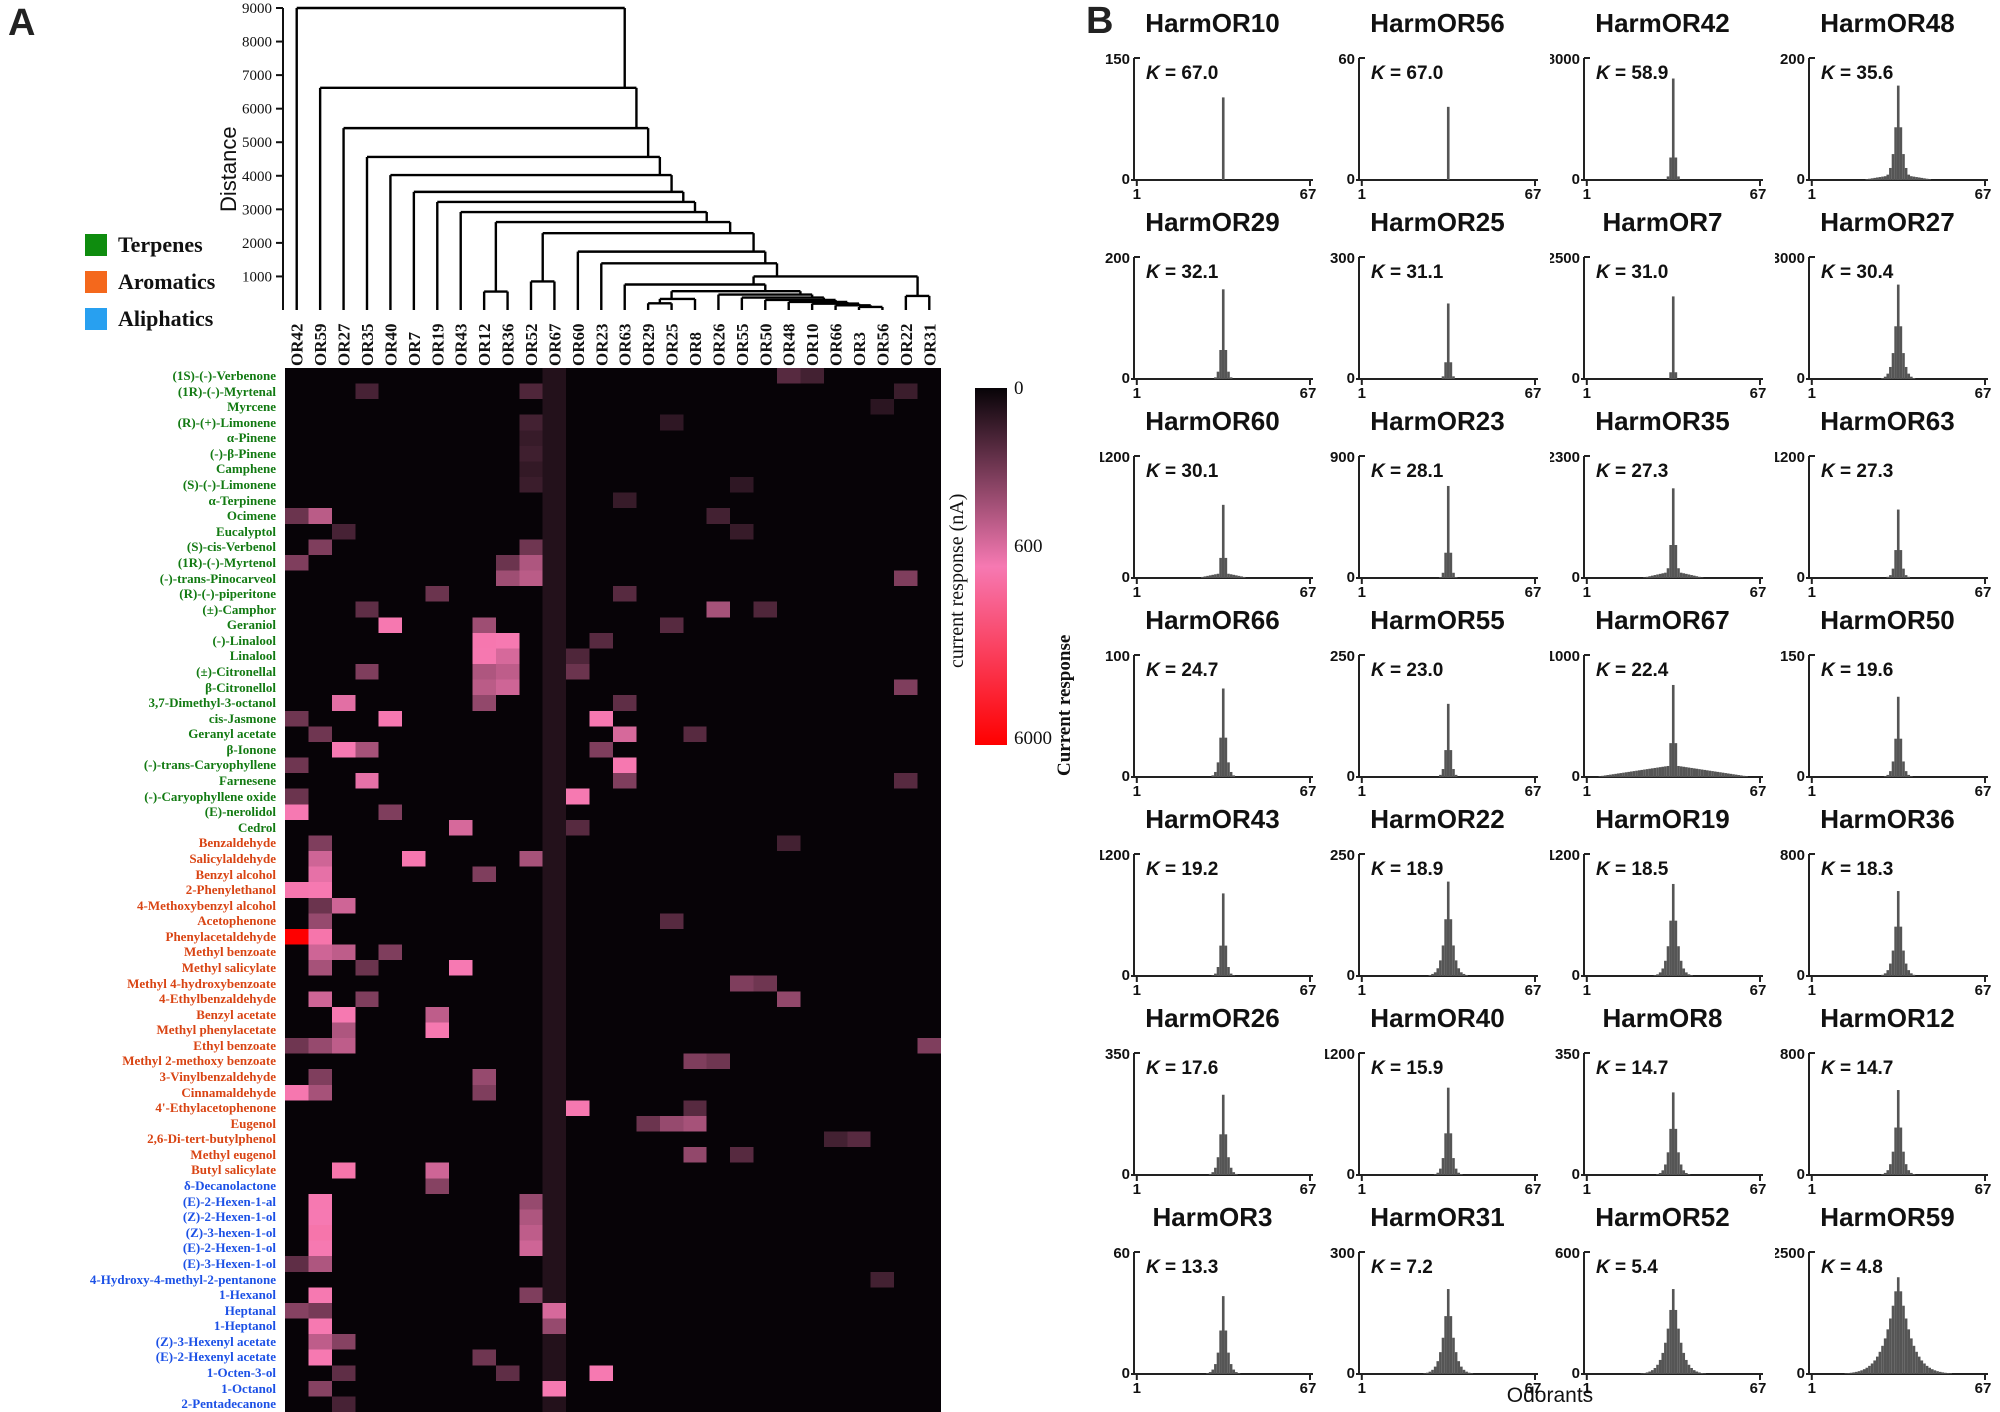 This screenshot has height=1412, width=2000. Describe the element at coordinates (929, 345) in the screenshot. I see `column-label: OR31` at that location.